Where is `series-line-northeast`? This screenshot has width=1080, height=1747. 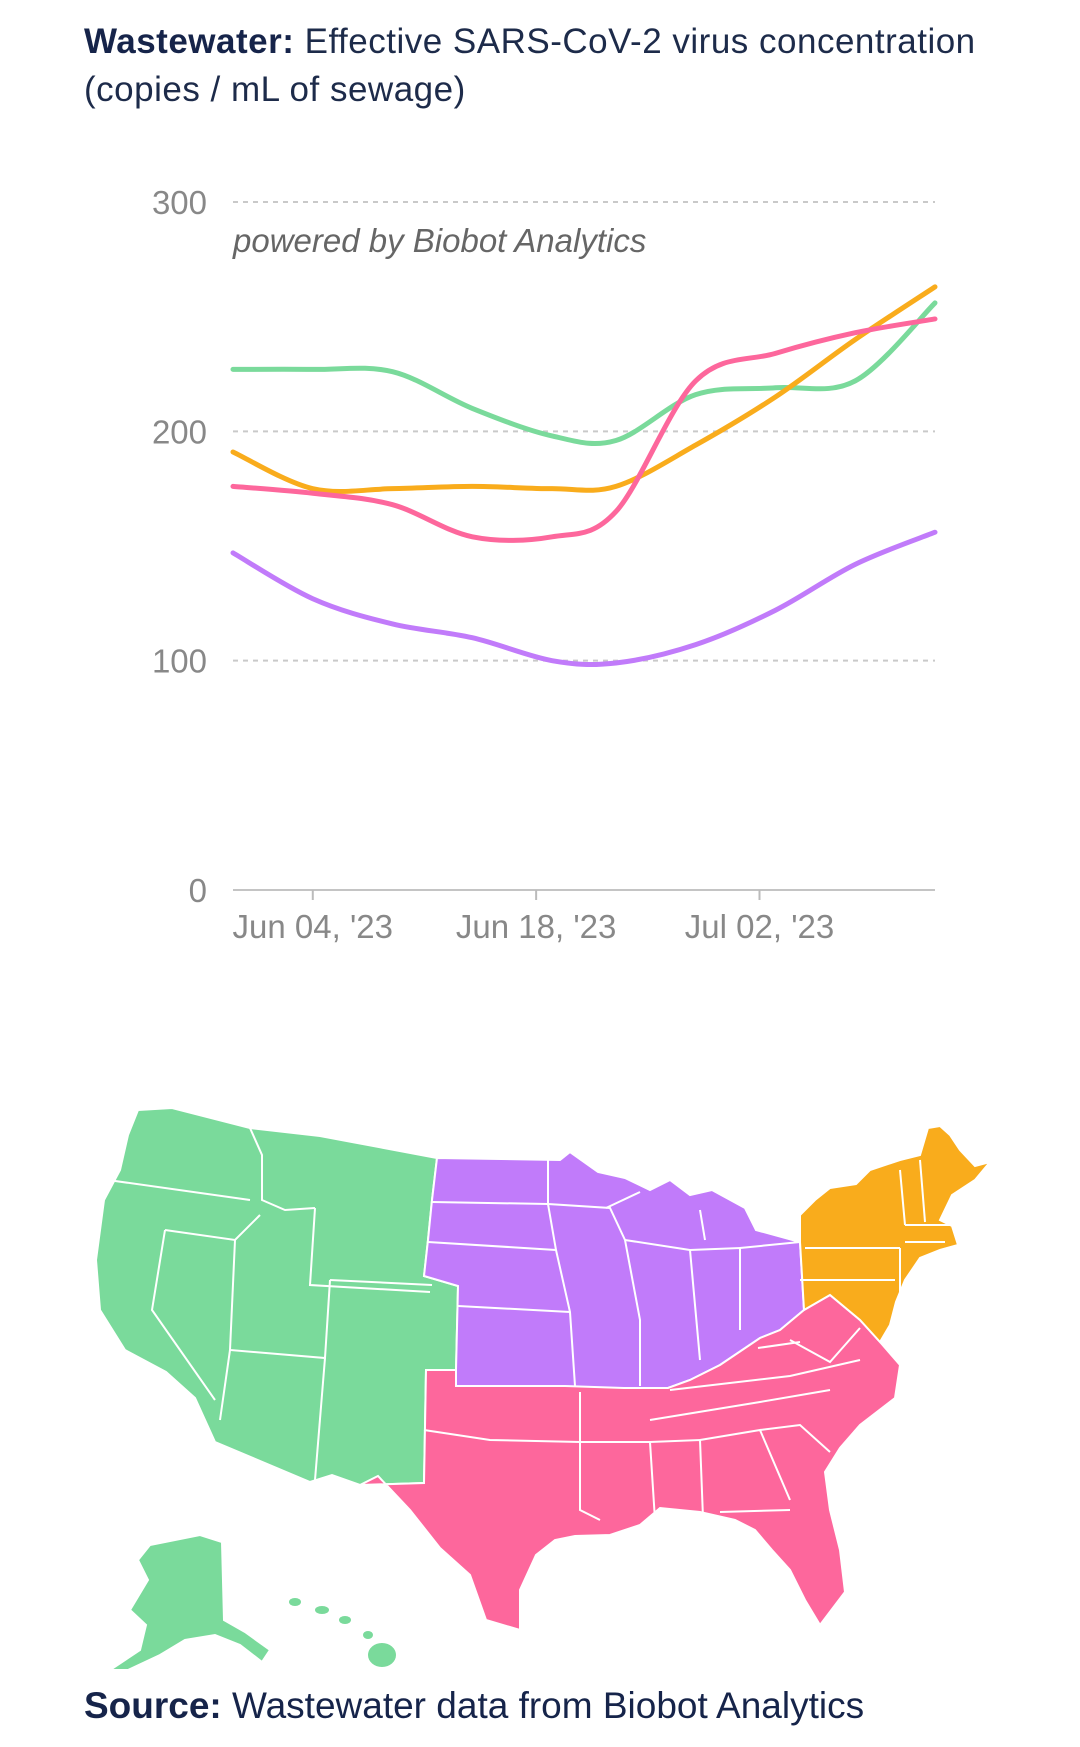
series-line-northeast is located at coordinates (584, 389).